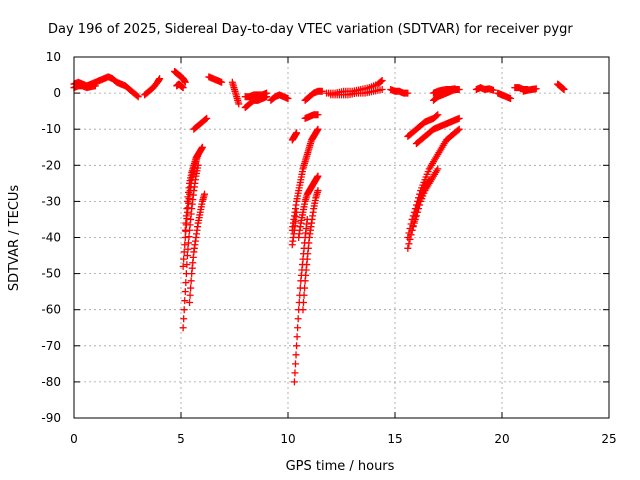 Image resolution: width=640 pixels, height=480 pixels. What do you see at coordinates (501, 439) in the screenshot?
I see `x-tick-label: 20` at bounding box center [501, 439].